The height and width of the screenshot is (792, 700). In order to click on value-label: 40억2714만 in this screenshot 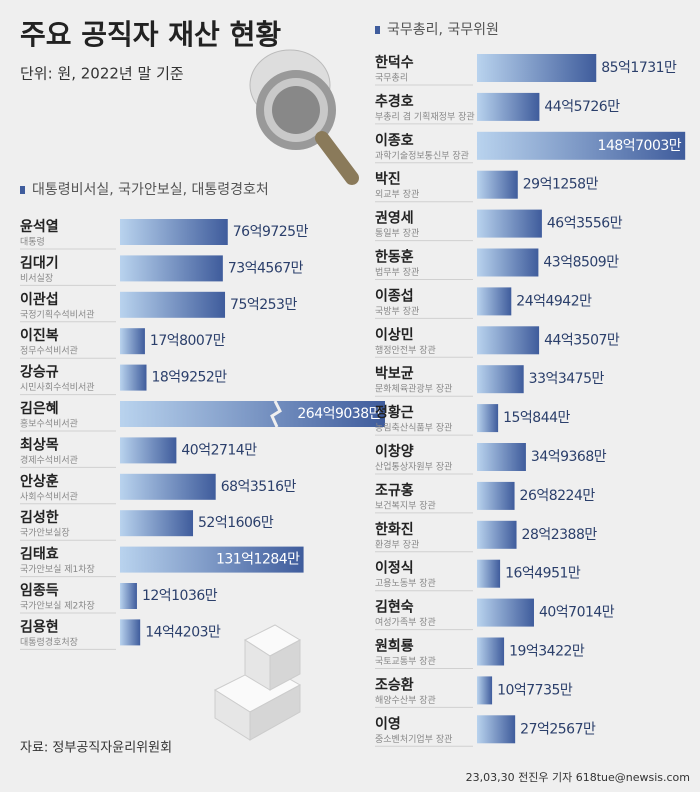, I will do `click(219, 450)`.